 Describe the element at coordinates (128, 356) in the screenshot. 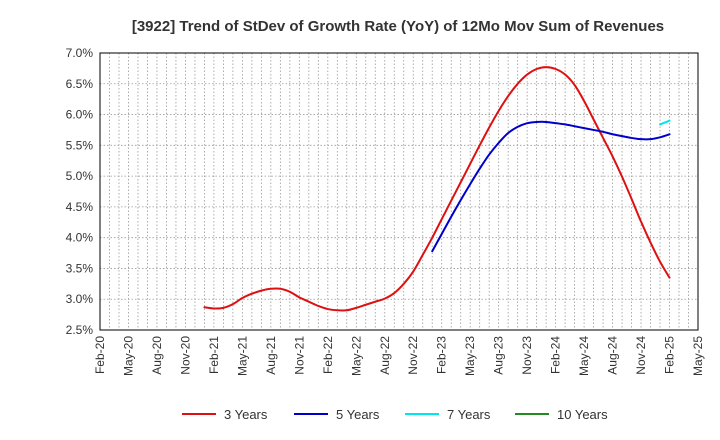

I see `x-tick-label: May-20` at that location.